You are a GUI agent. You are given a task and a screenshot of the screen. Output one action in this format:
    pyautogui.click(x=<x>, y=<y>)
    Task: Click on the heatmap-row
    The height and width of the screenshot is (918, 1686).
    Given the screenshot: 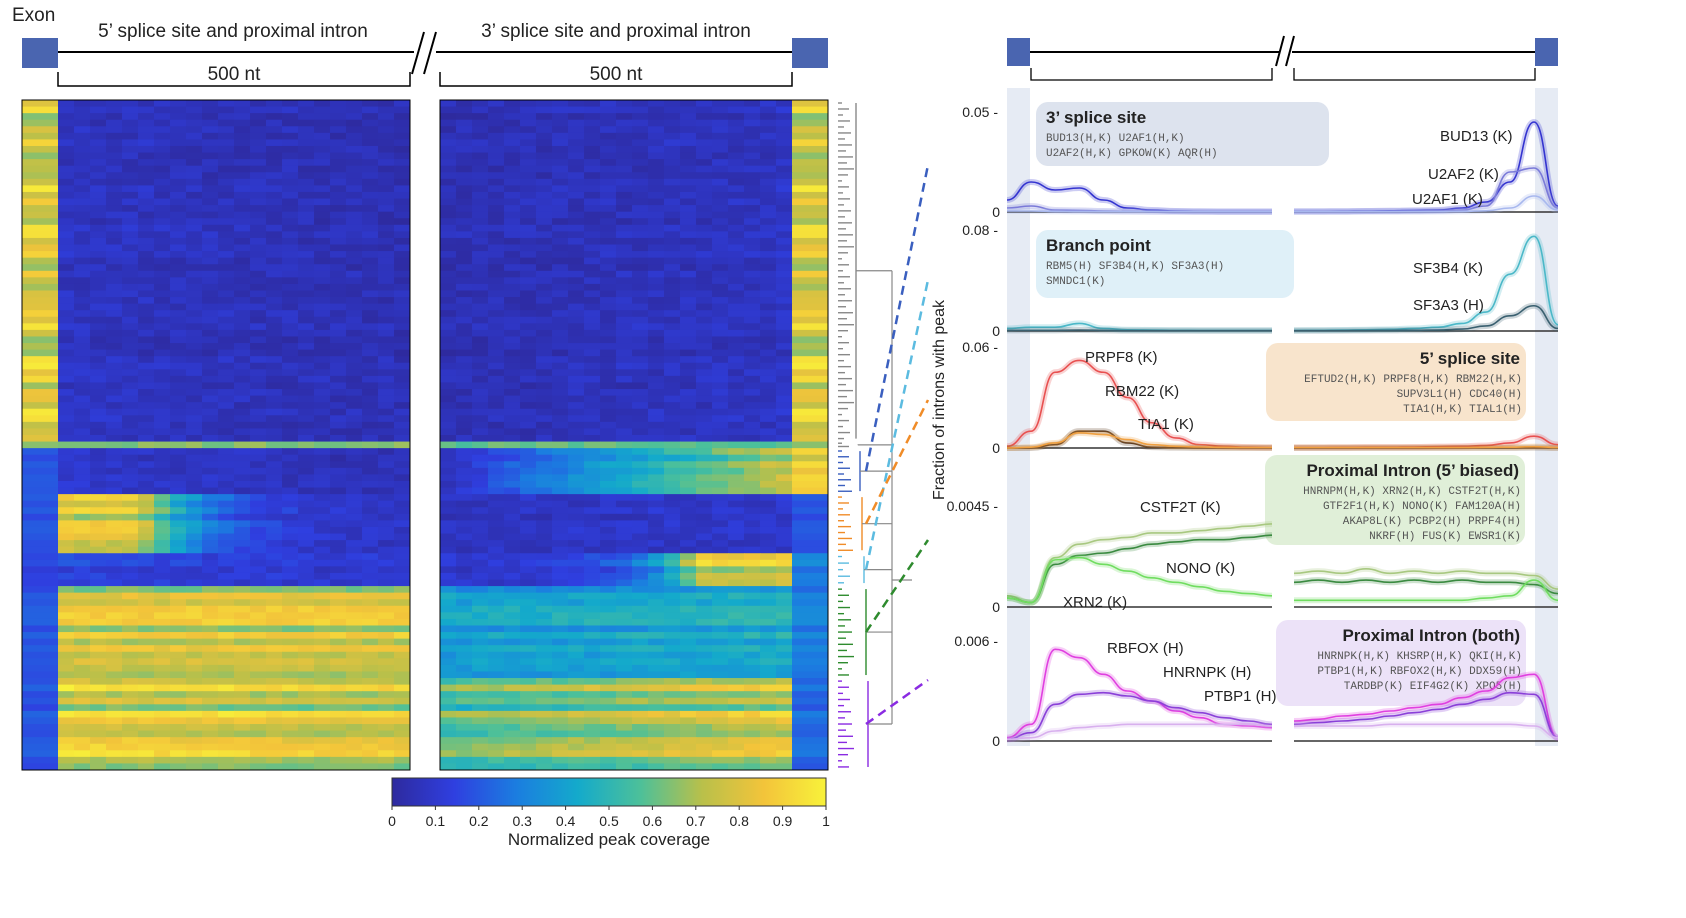 What is the action you would take?
    pyautogui.click(x=425, y=714)
    